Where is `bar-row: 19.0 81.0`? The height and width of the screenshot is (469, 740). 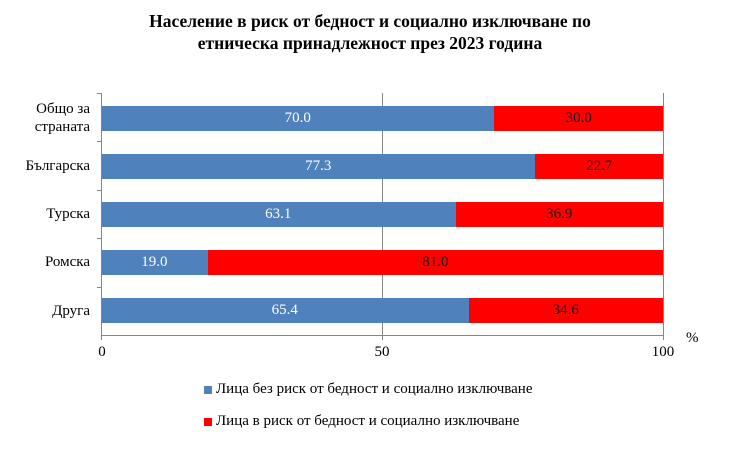
bar-row: 19.0 81.0 is located at coordinates (382, 262).